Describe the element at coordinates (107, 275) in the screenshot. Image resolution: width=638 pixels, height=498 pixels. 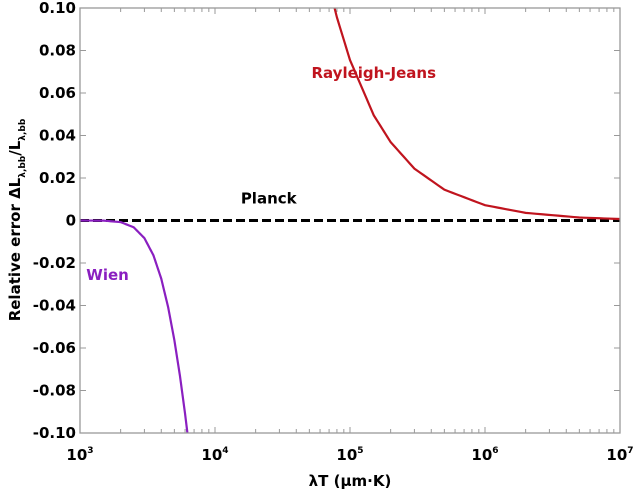
I see `series-label-wien: Wien` at that location.